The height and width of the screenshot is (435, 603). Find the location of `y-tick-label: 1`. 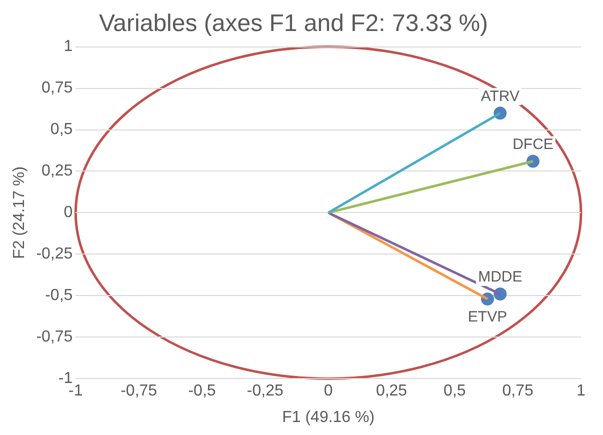

y-tick-label: 1 is located at coordinates (68, 47).